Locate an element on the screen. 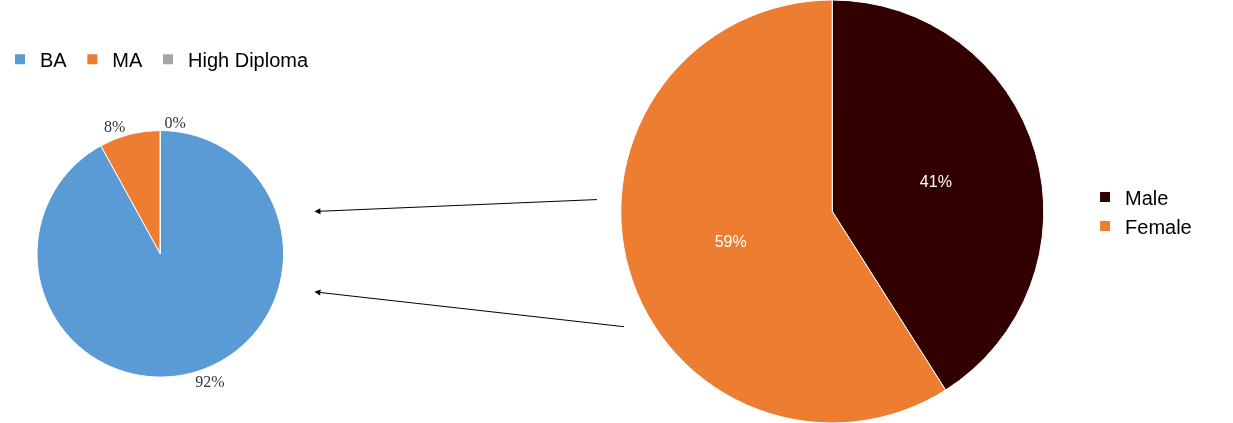  data-label: 92% is located at coordinates (210, 381).